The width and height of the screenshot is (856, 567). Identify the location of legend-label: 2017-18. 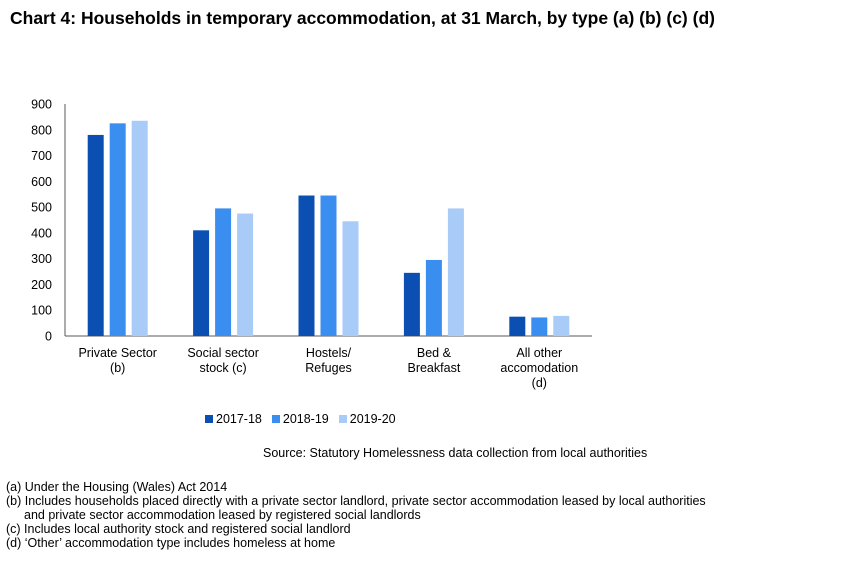
(239, 419).